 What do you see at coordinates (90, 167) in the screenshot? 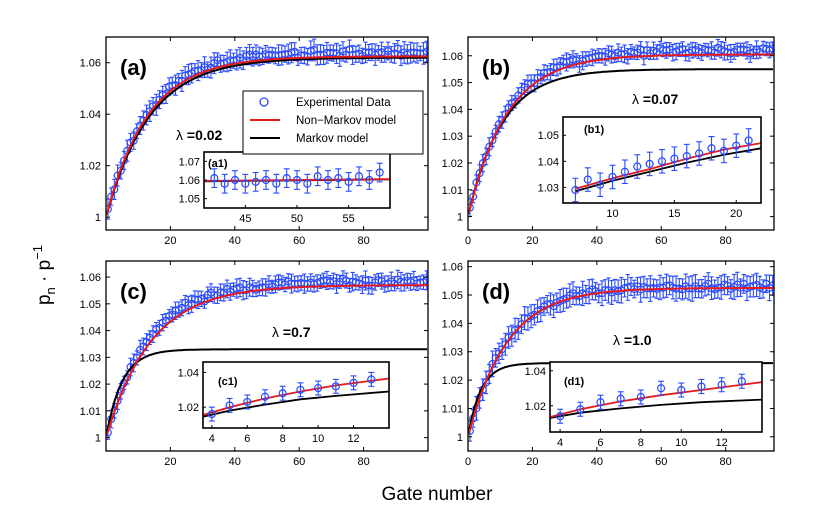
I see `panel-a-ytick-label: 1.02` at bounding box center [90, 167].